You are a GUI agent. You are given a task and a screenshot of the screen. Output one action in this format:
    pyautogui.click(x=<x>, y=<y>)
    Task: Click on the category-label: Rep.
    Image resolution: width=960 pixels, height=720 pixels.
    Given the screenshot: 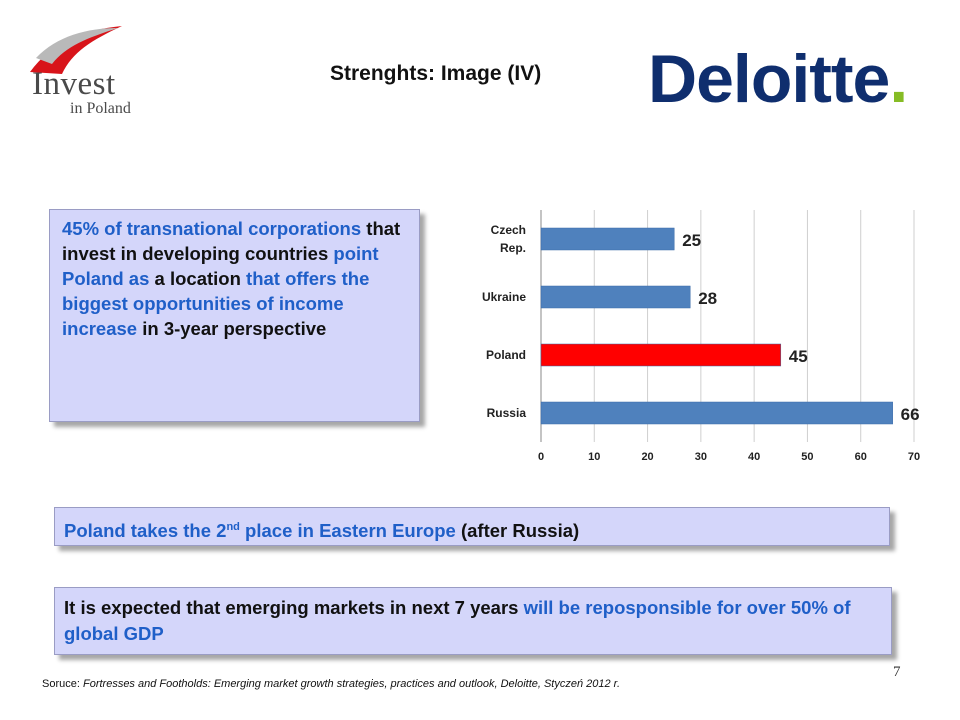 What is the action you would take?
    pyautogui.click(x=513, y=248)
    